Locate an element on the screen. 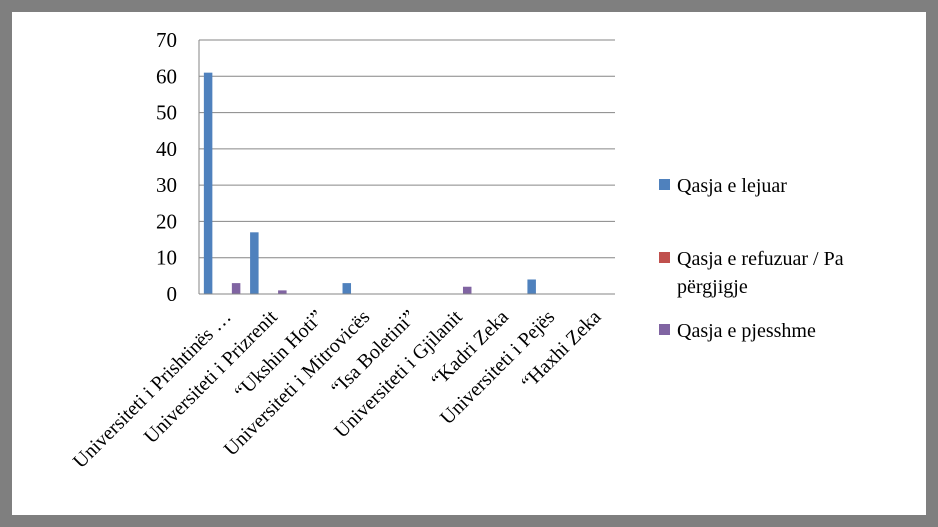  legend-label: Qasja e refuzuar / Pa përgjigje is located at coordinates (760, 273).